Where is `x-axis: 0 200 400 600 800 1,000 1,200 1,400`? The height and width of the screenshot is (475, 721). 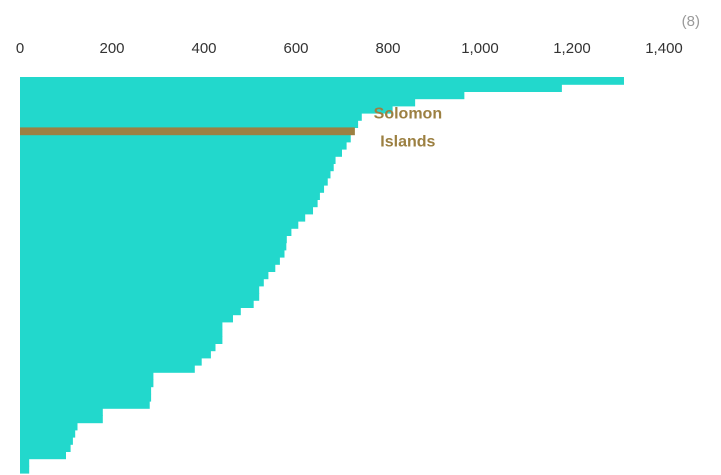
x-axis: 0 200 400 600 800 1,000 1,200 1,400 is located at coordinates (349, 48).